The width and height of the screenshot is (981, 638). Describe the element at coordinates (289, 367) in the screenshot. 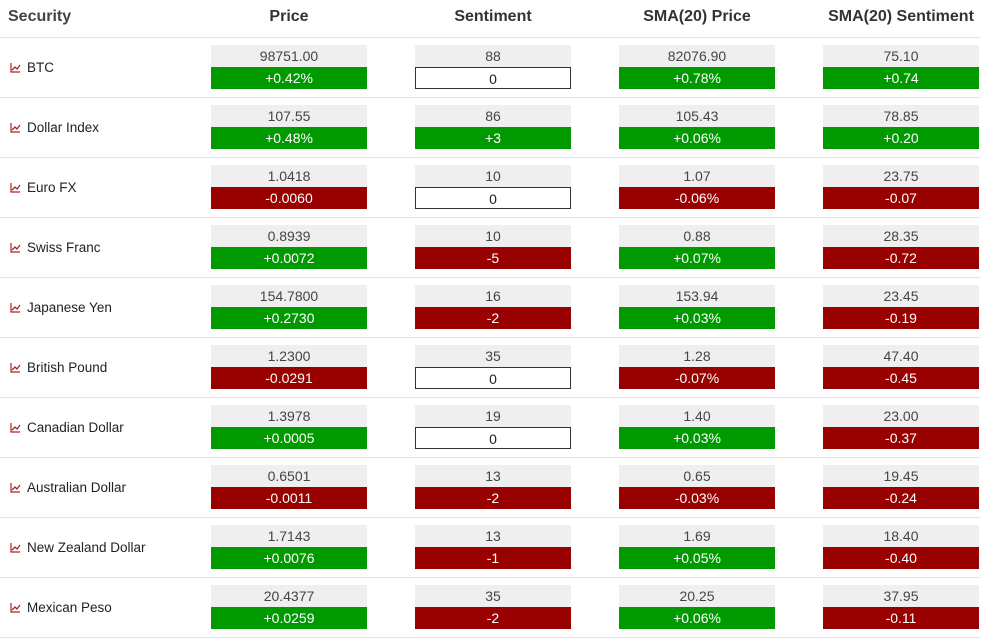

I see `price-cell: 1.2300 -0.0291` at that location.